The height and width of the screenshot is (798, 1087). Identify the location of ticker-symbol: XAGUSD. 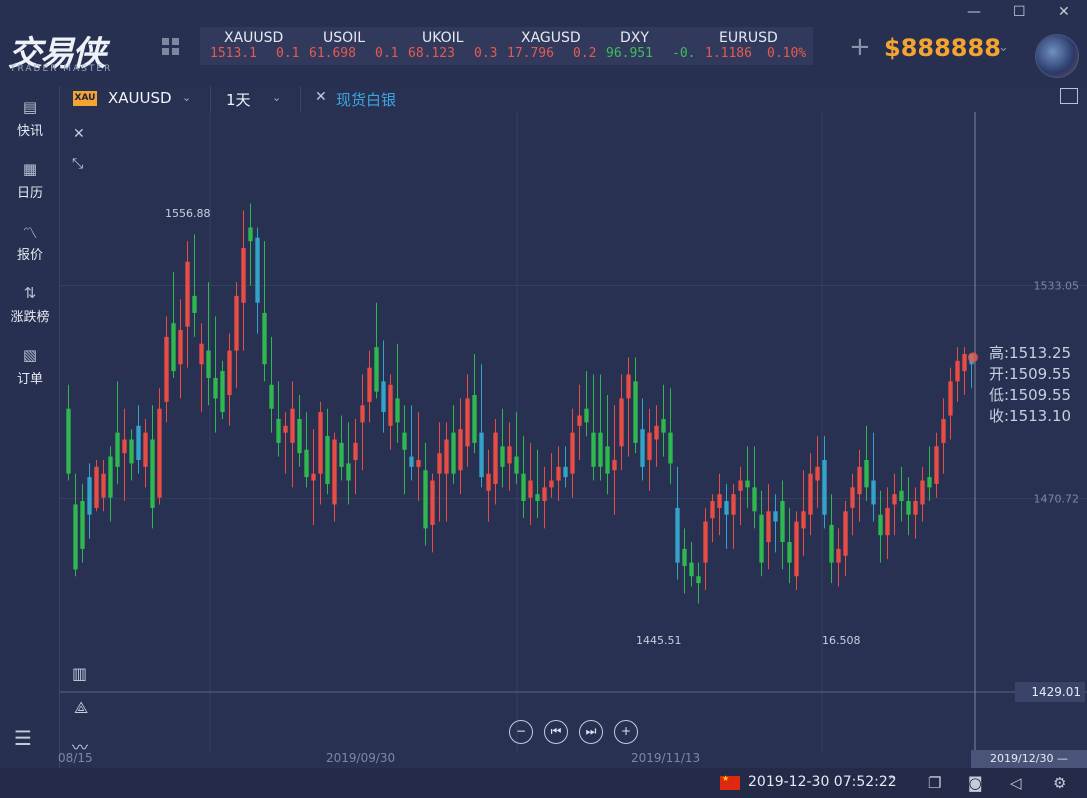
(551, 38).